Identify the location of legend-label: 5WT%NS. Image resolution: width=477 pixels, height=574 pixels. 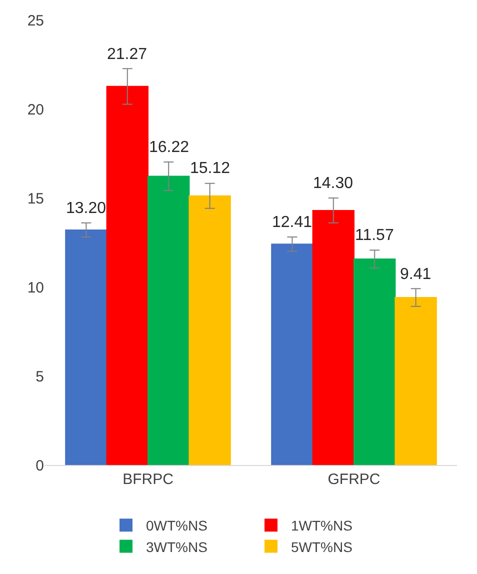
(321, 546).